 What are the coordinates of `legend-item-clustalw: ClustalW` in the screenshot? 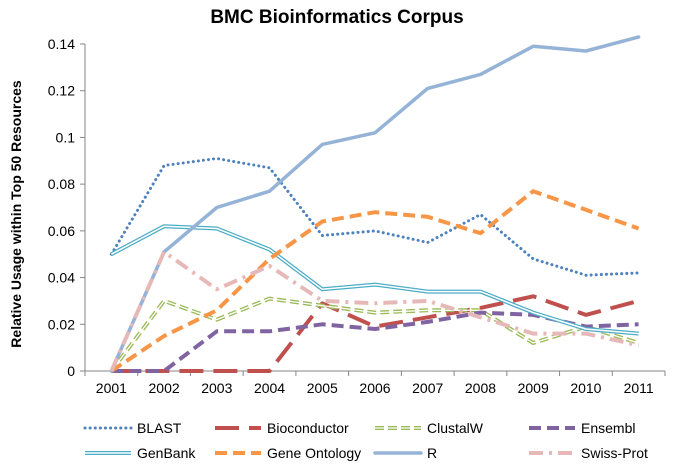 It's located at (429, 428).